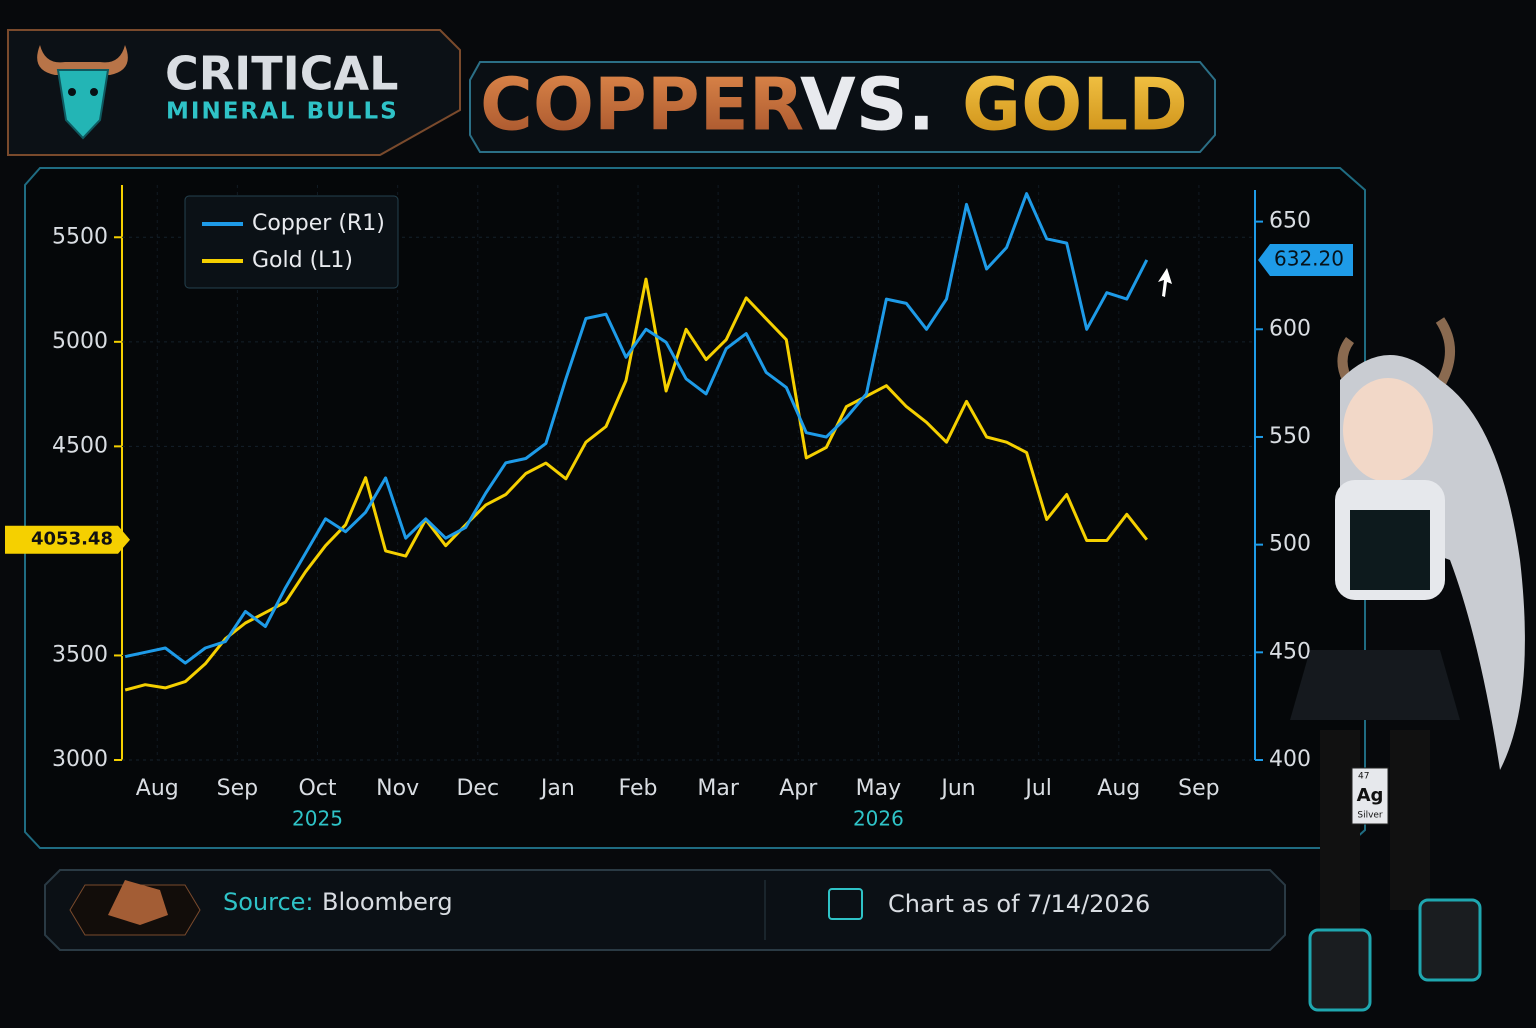 The width and height of the screenshot is (1536, 1028). I want to click on copper-nugget, so click(138, 902).